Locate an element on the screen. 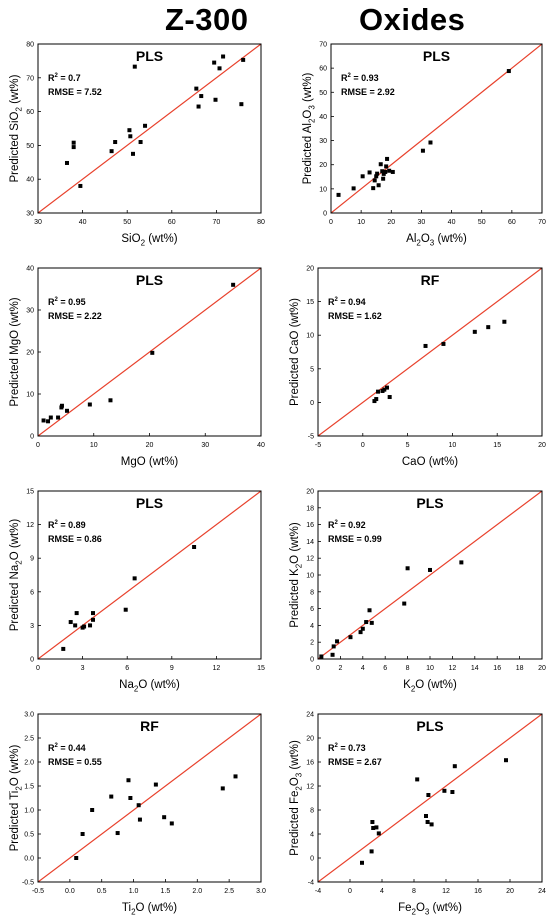 The height and width of the screenshot is (921, 550). y-tick-label: 5 is located at coordinates (312, 369).